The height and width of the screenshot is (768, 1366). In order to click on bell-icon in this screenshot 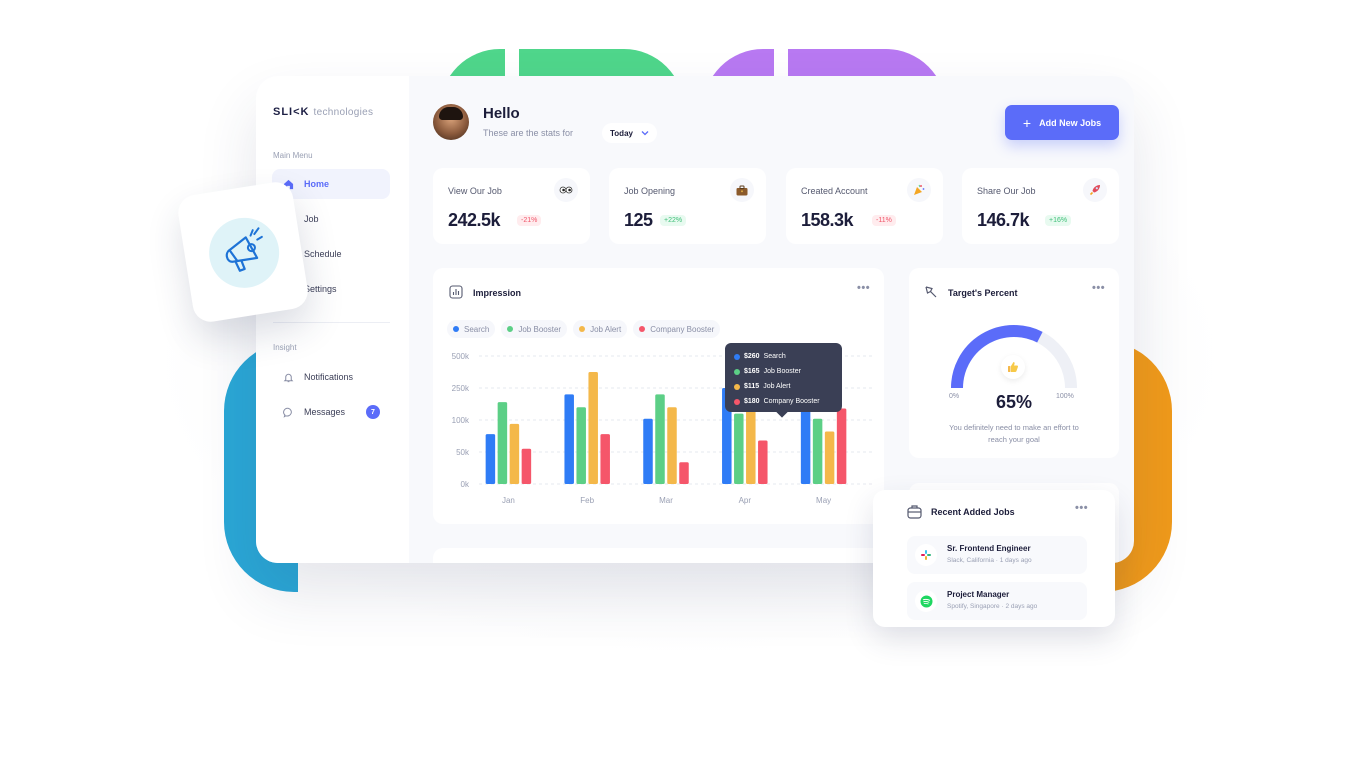, I will do `click(288, 377)`.